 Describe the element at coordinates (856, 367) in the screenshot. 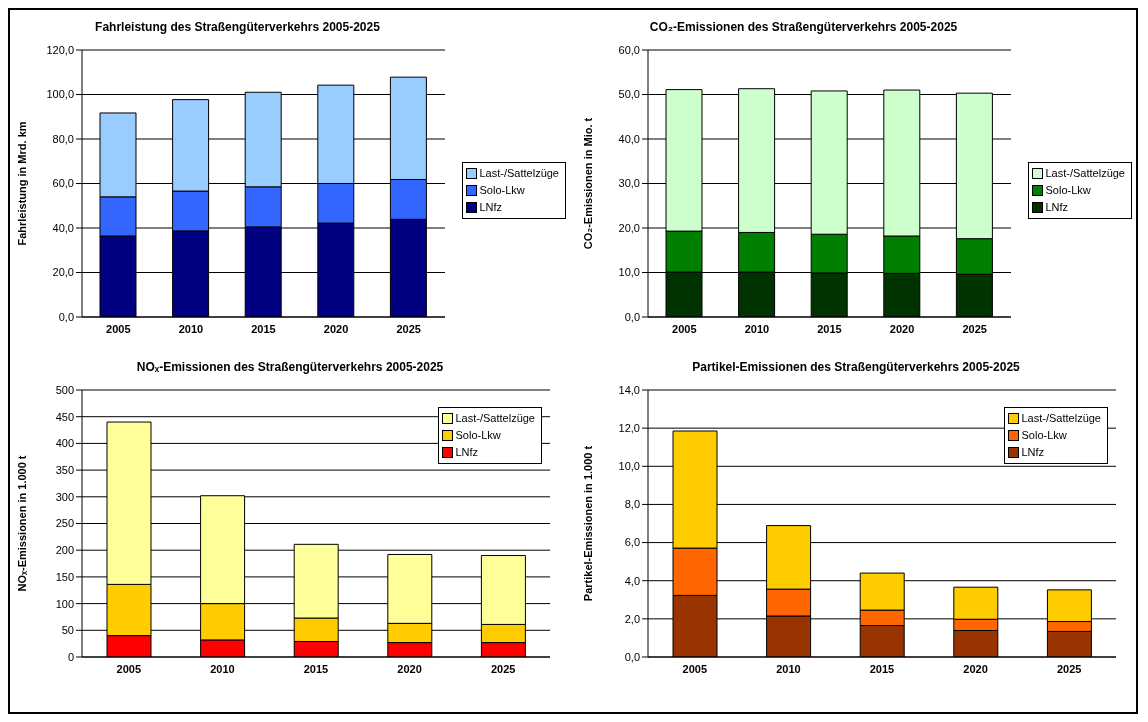

I see `chart-title: Partikel-Emissionen des Straßengüterverkehrs 2005-2025` at that location.